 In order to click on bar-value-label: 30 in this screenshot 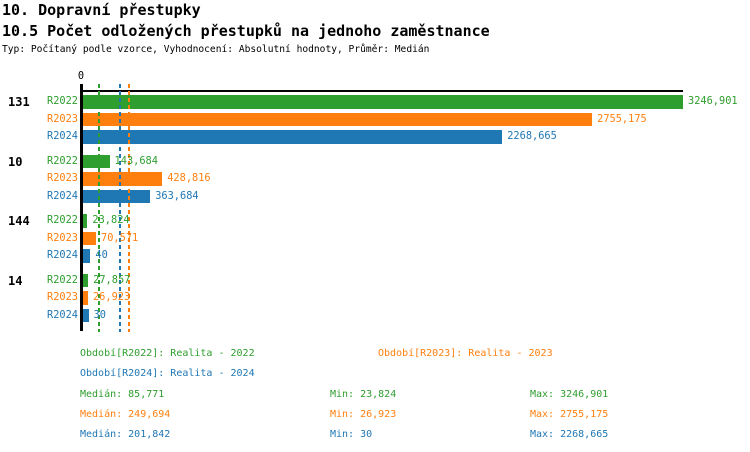, I will do `click(99, 314)`.